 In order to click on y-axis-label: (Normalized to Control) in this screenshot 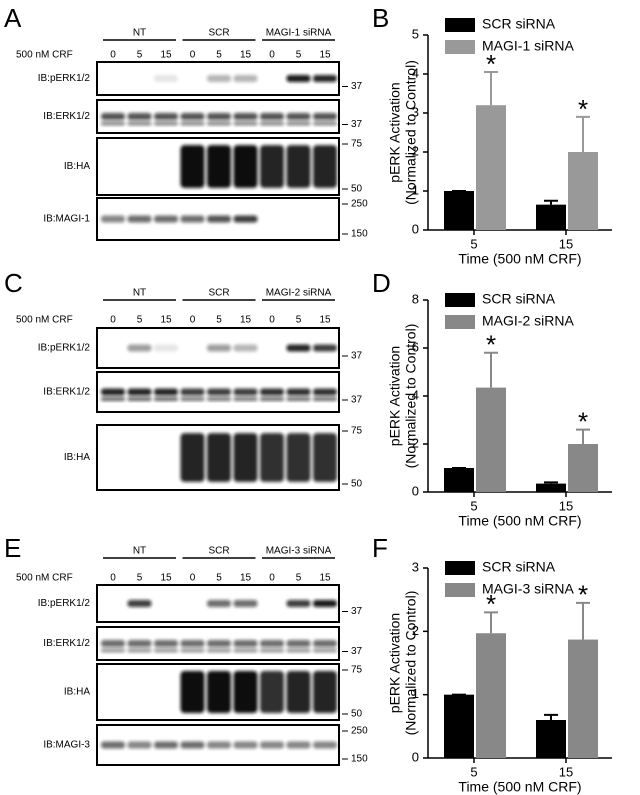, I will do `click(411, 396)`.